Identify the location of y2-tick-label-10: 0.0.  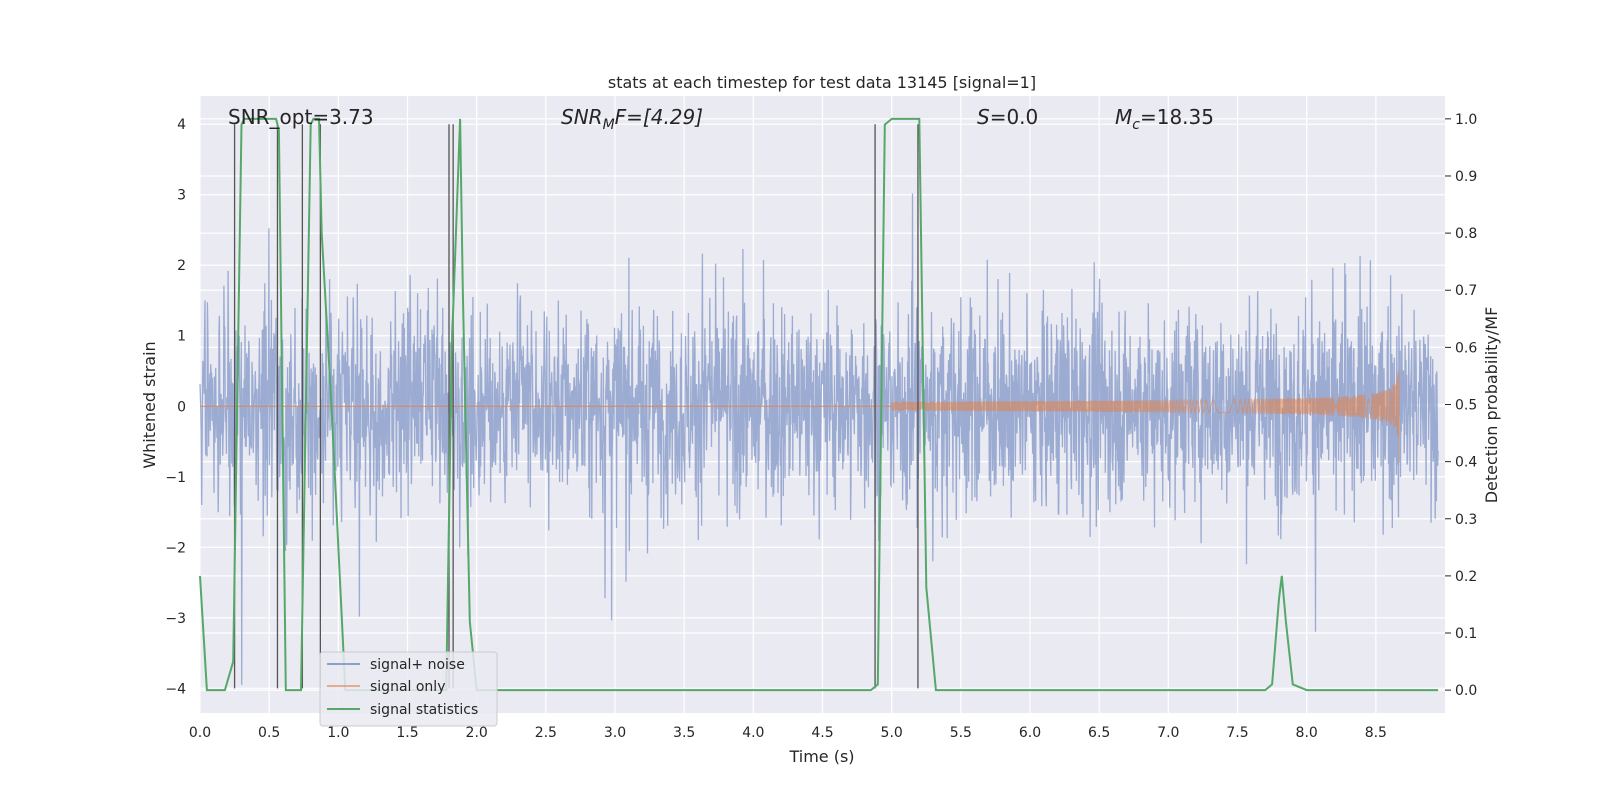
(1466, 691).